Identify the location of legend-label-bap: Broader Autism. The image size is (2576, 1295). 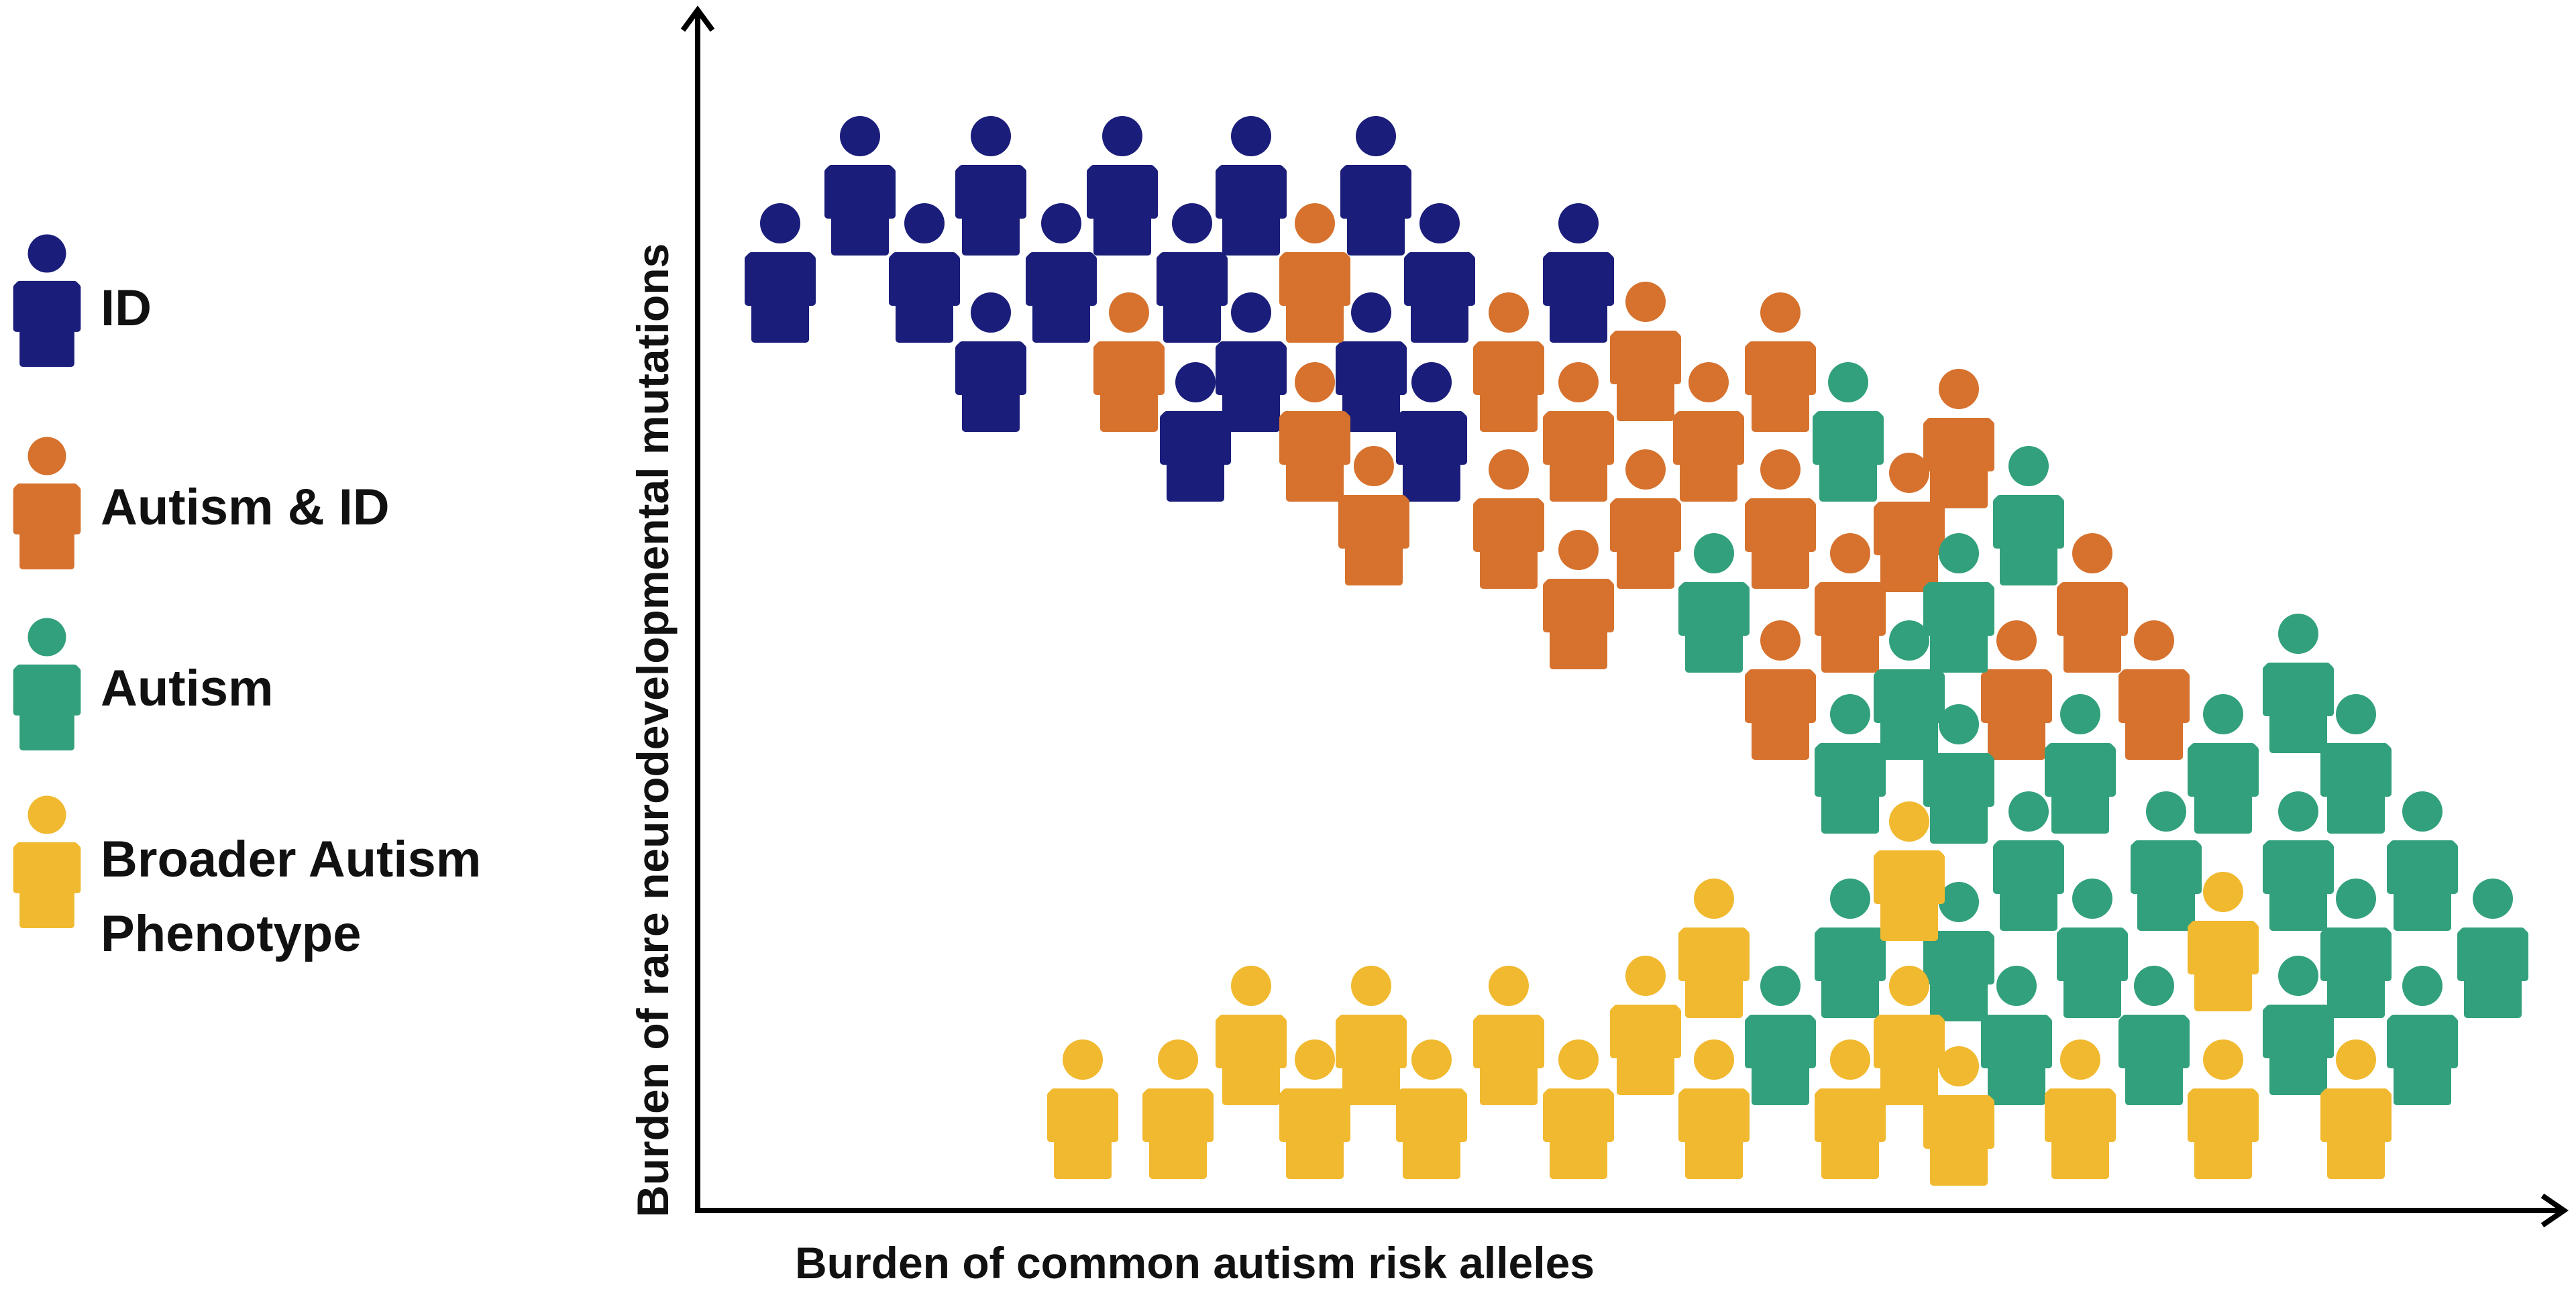
(291, 859).